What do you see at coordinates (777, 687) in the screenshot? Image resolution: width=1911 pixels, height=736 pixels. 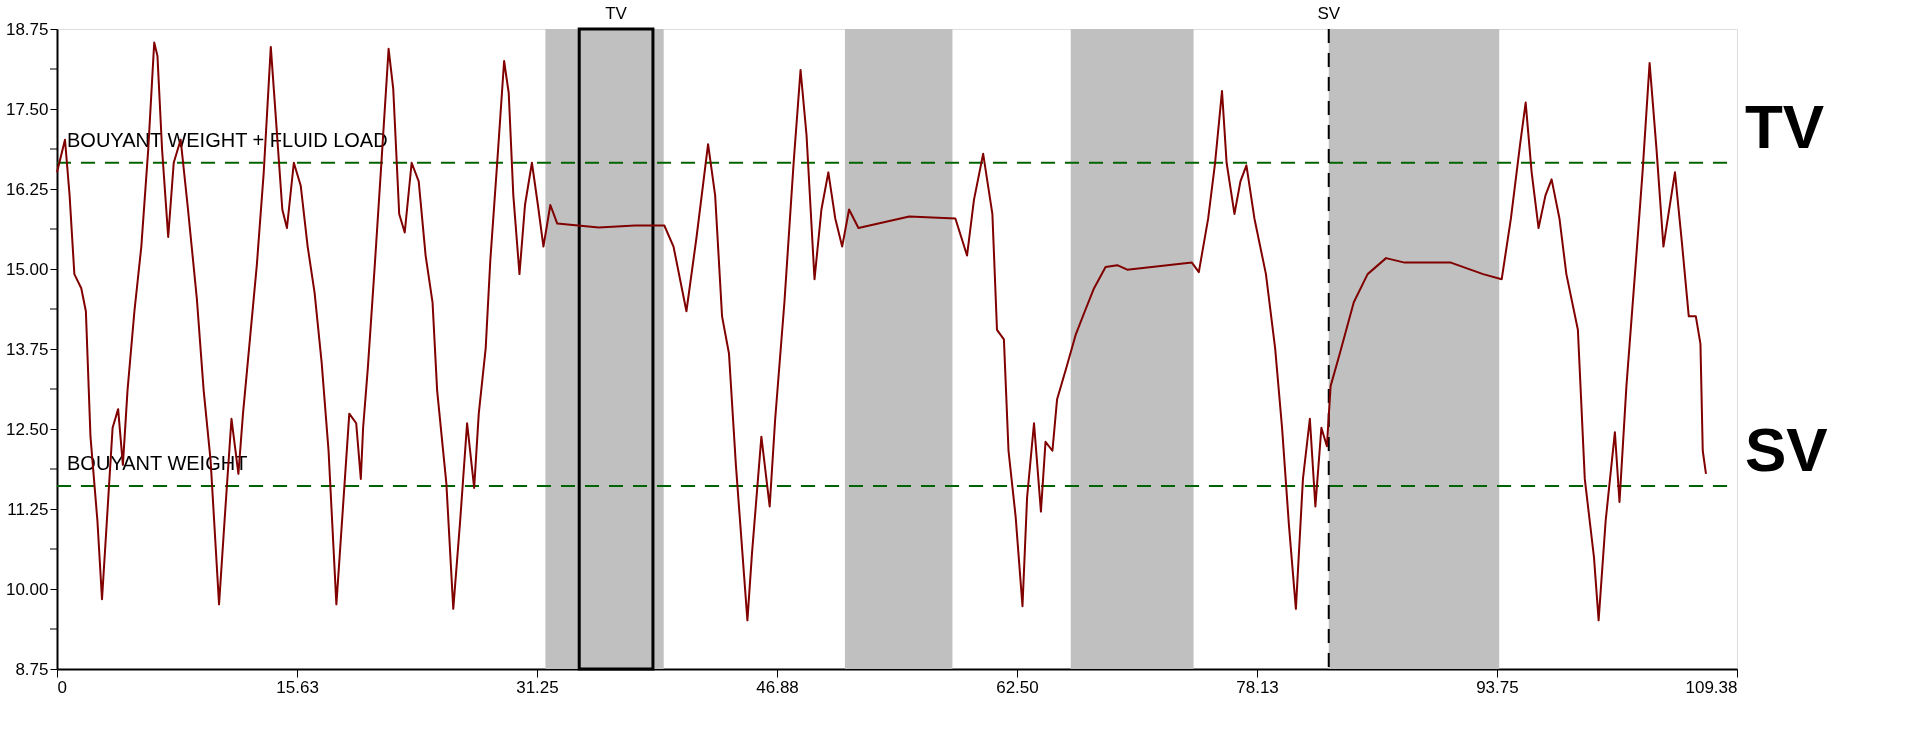 I see `x-tick-label: 46.88` at bounding box center [777, 687].